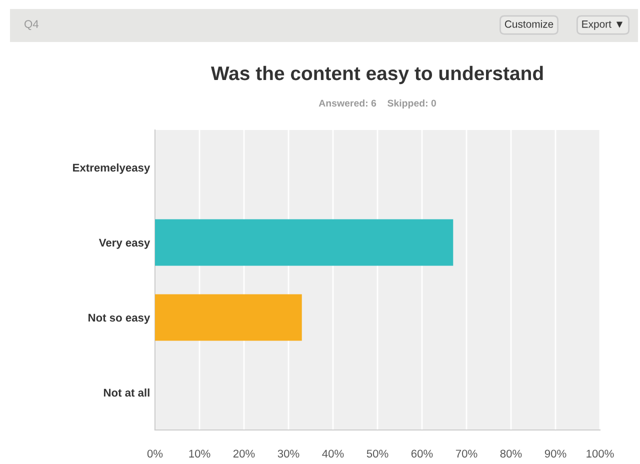 This screenshot has height=464, width=640. What do you see at coordinates (600, 454) in the screenshot?
I see `x-tick-label: 100%` at bounding box center [600, 454].